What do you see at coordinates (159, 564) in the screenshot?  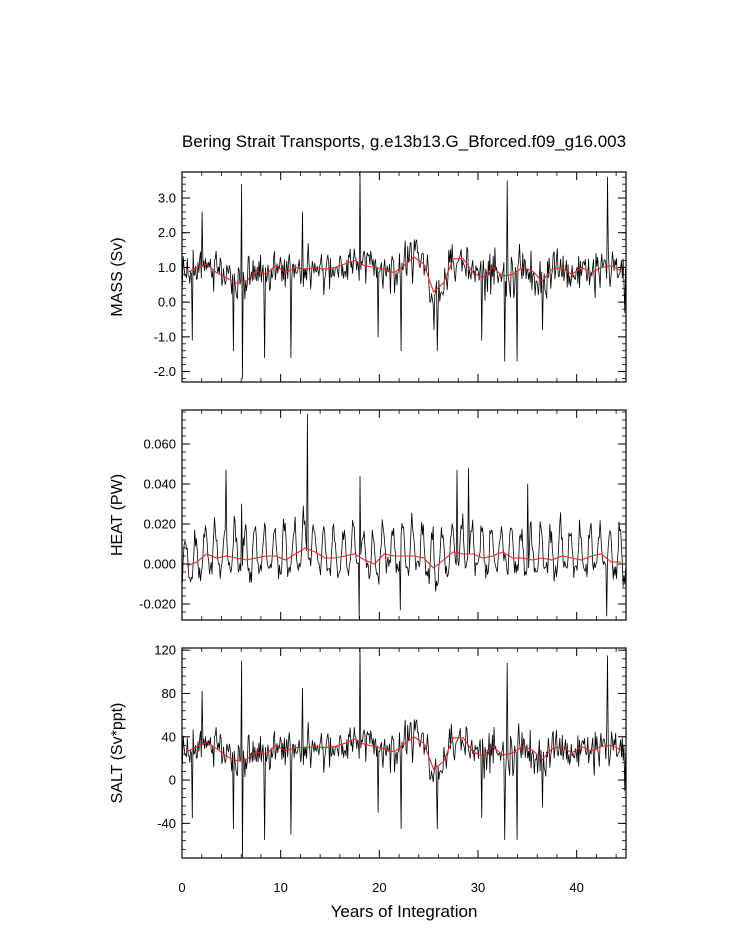 I see `heat-ytick-label: 0.000` at bounding box center [159, 564].